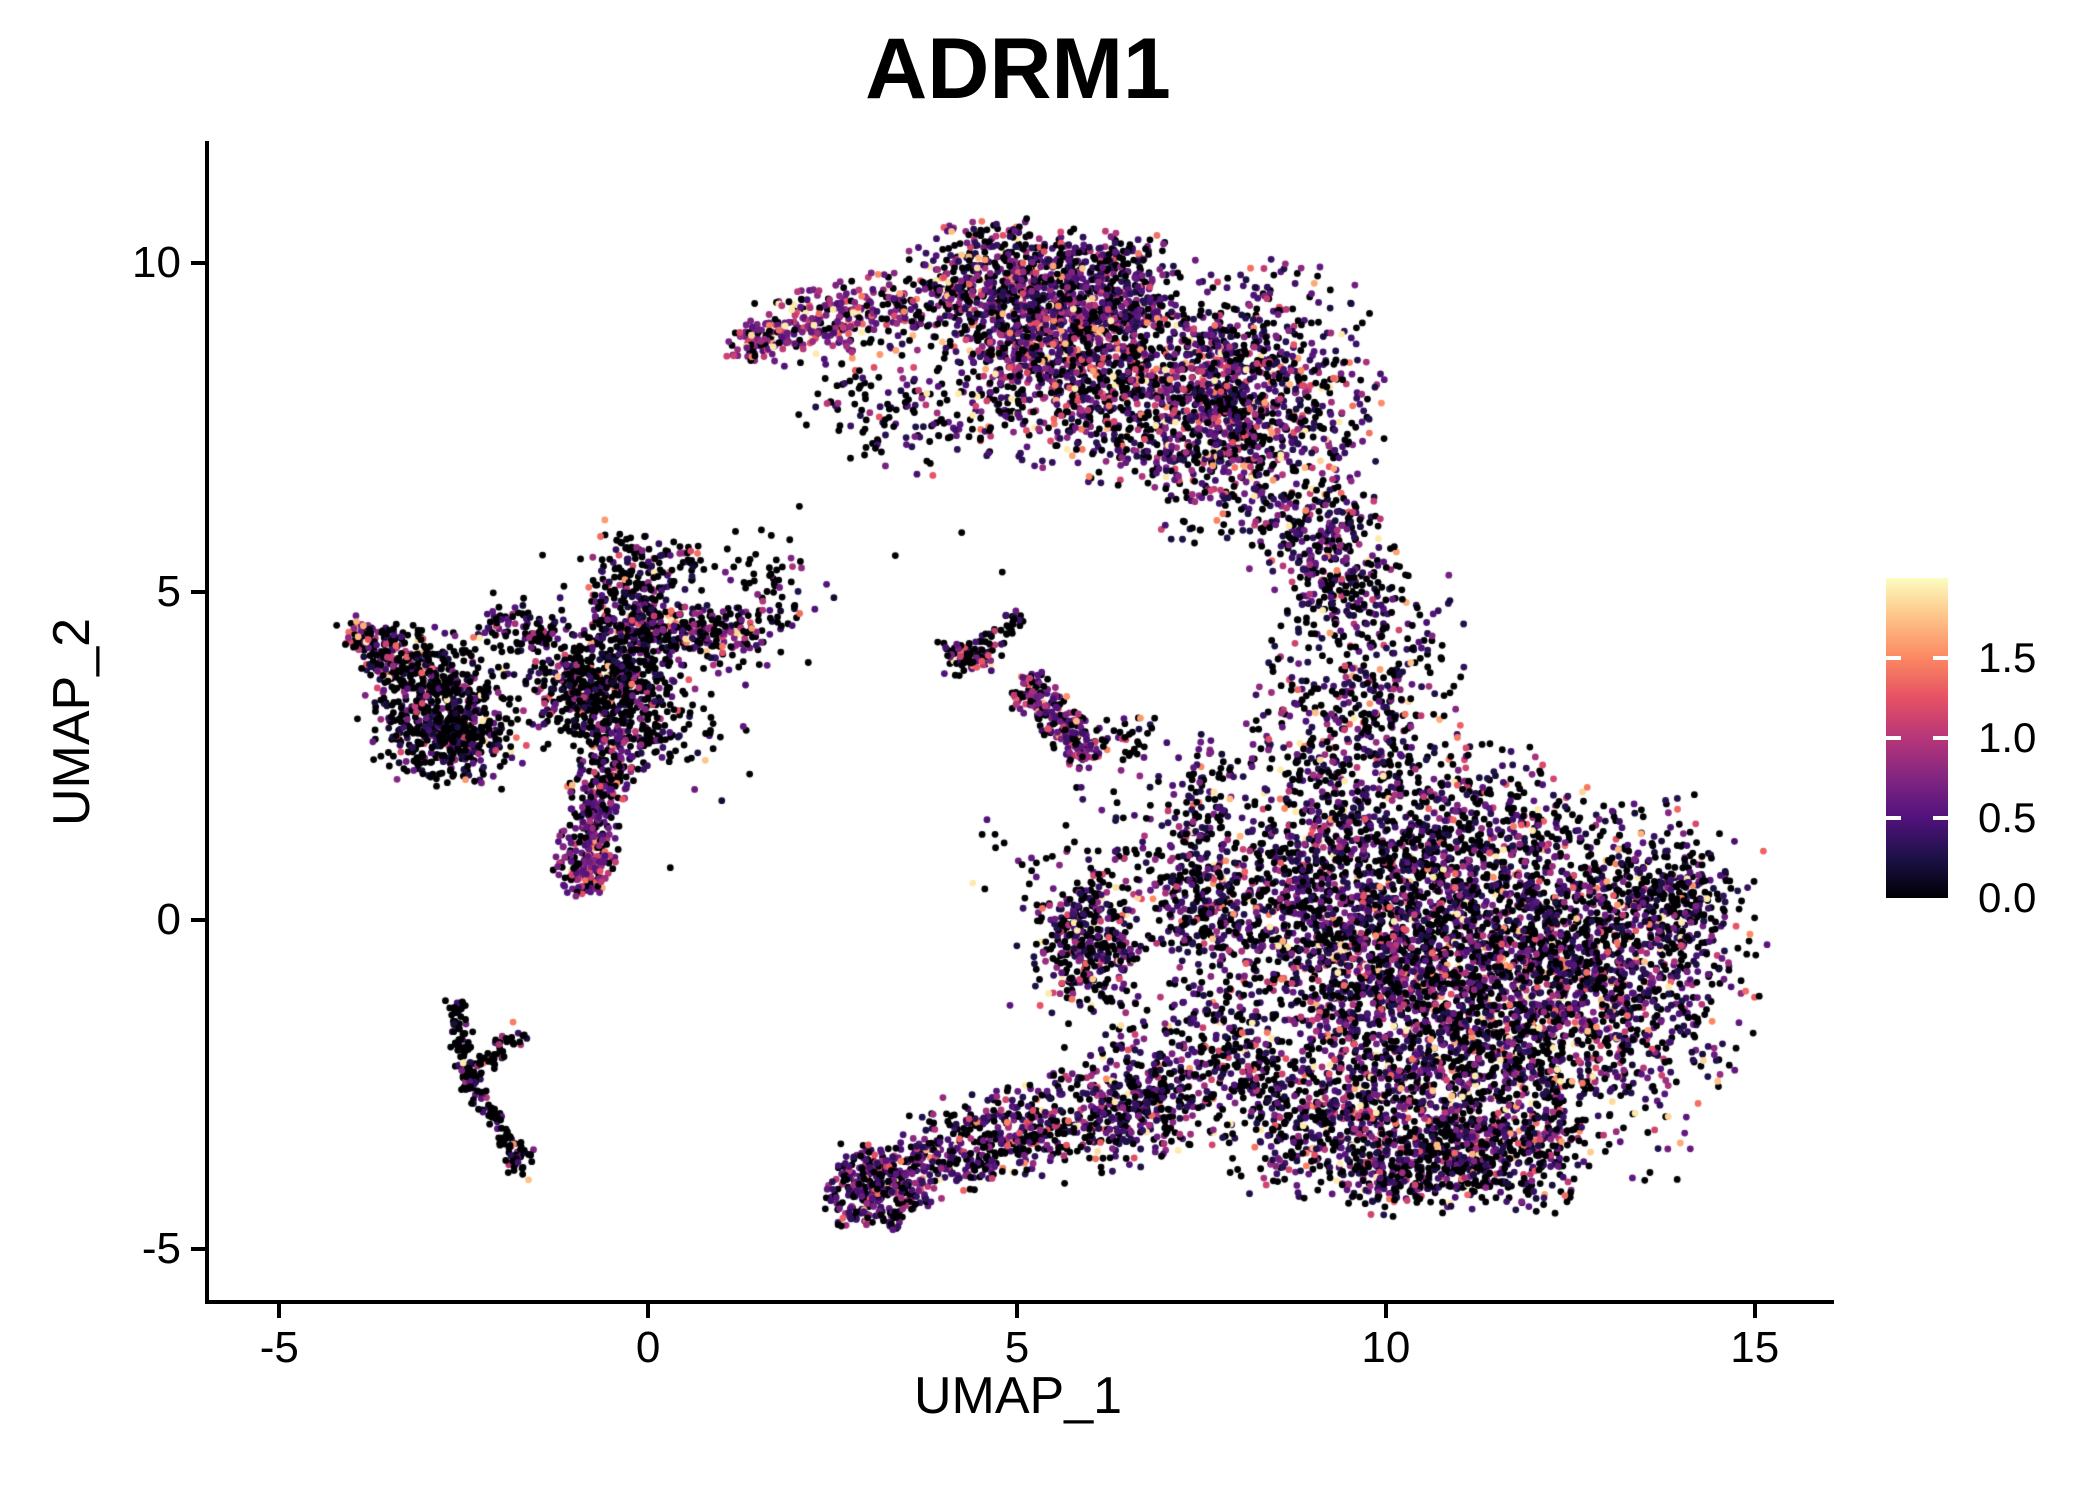 The height and width of the screenshot is (1500, 2100). What do you see at coordinates (207, 722) in the screenshot?
I see `y-axis-line` at bounding box center [207, 722].